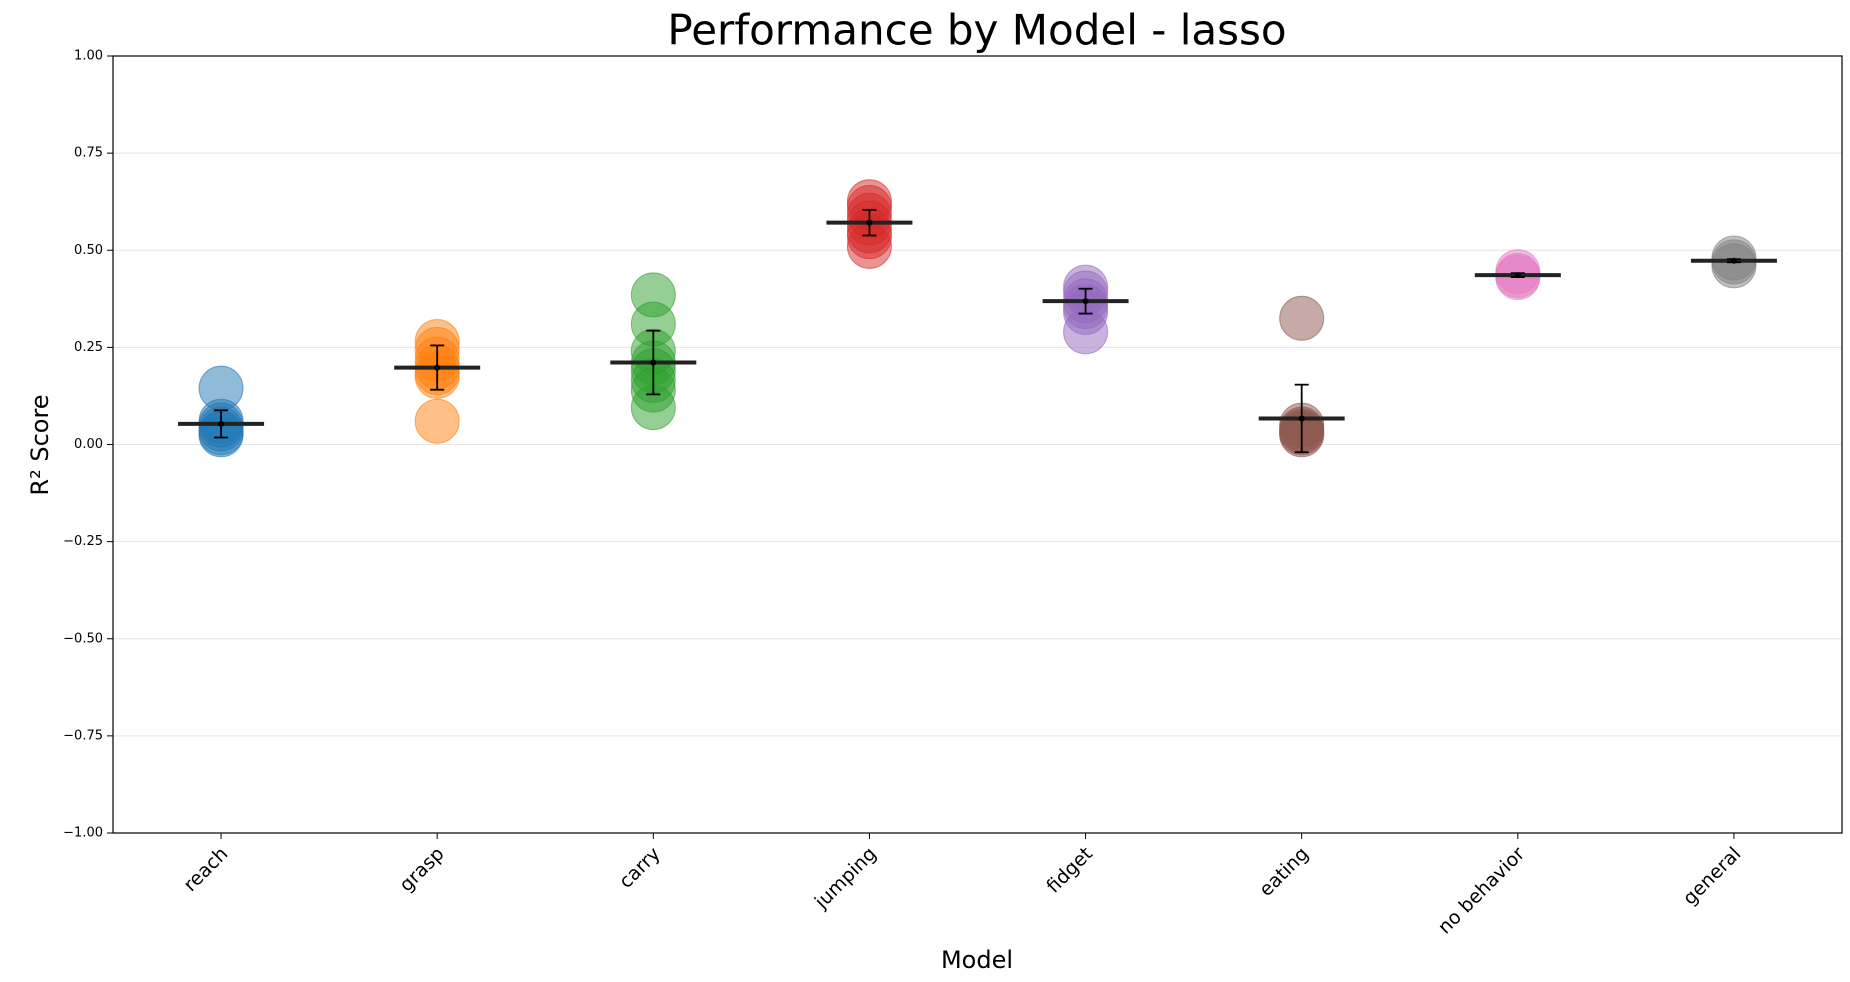  I want to click on x-tick-label: carry, so click(640, 868).